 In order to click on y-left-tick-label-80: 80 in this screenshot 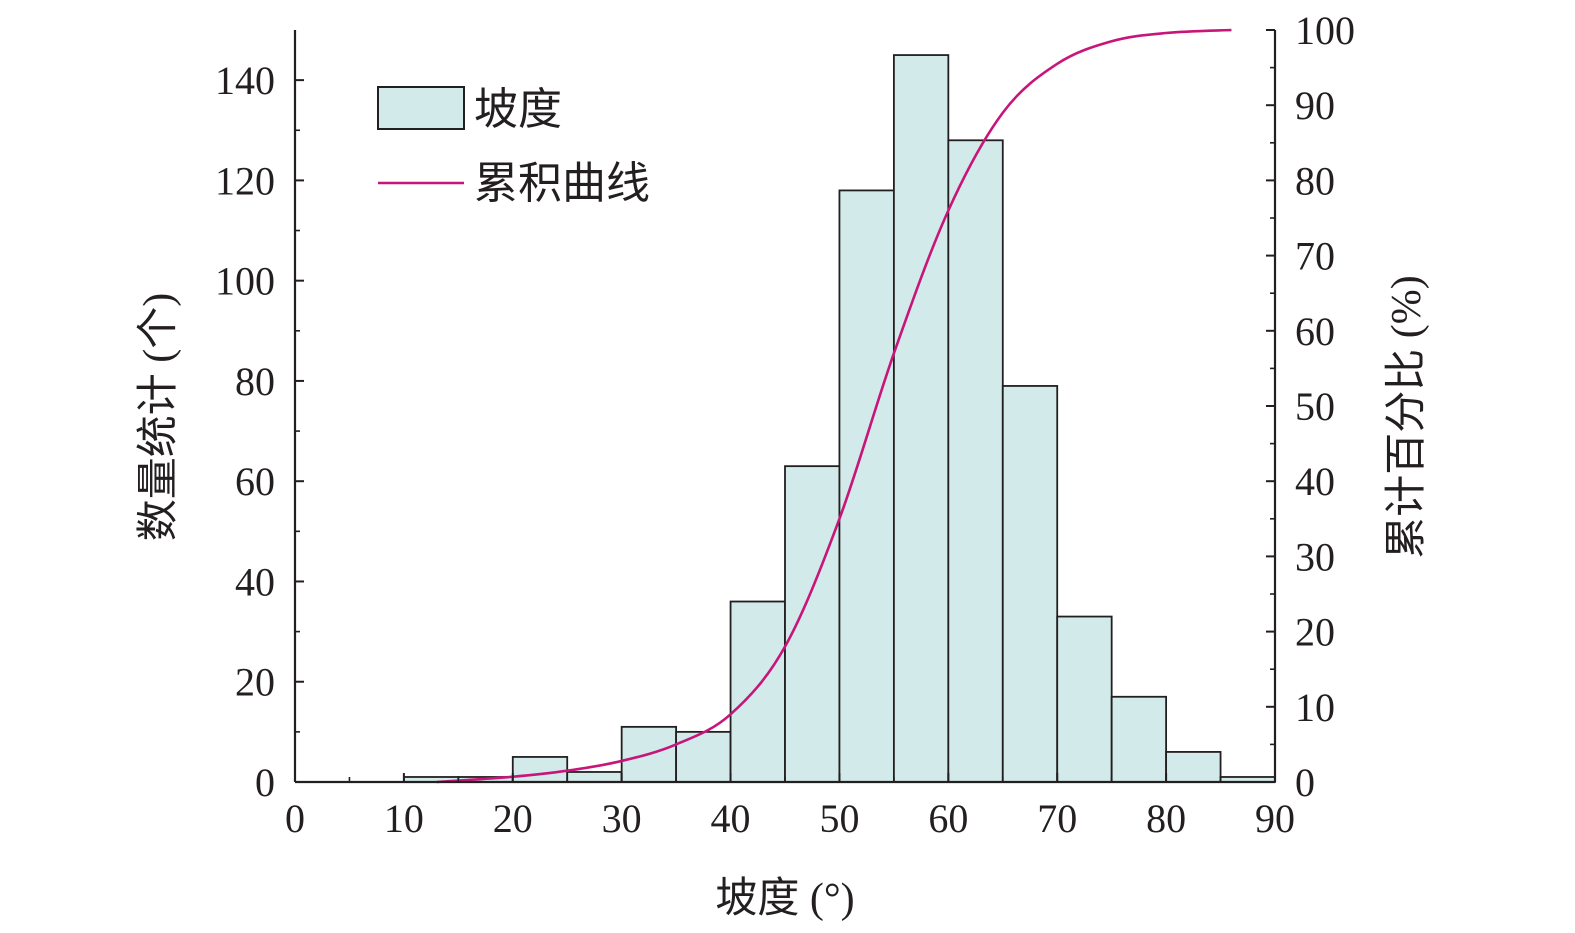, I will do `click(255, 381)`.